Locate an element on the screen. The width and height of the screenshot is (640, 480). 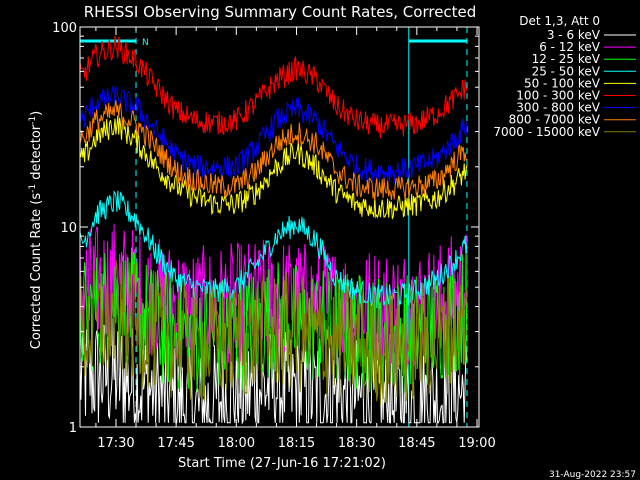
y-axis-label-prefix: Corrected Count Rate (s is located at coordinates (36, 271).